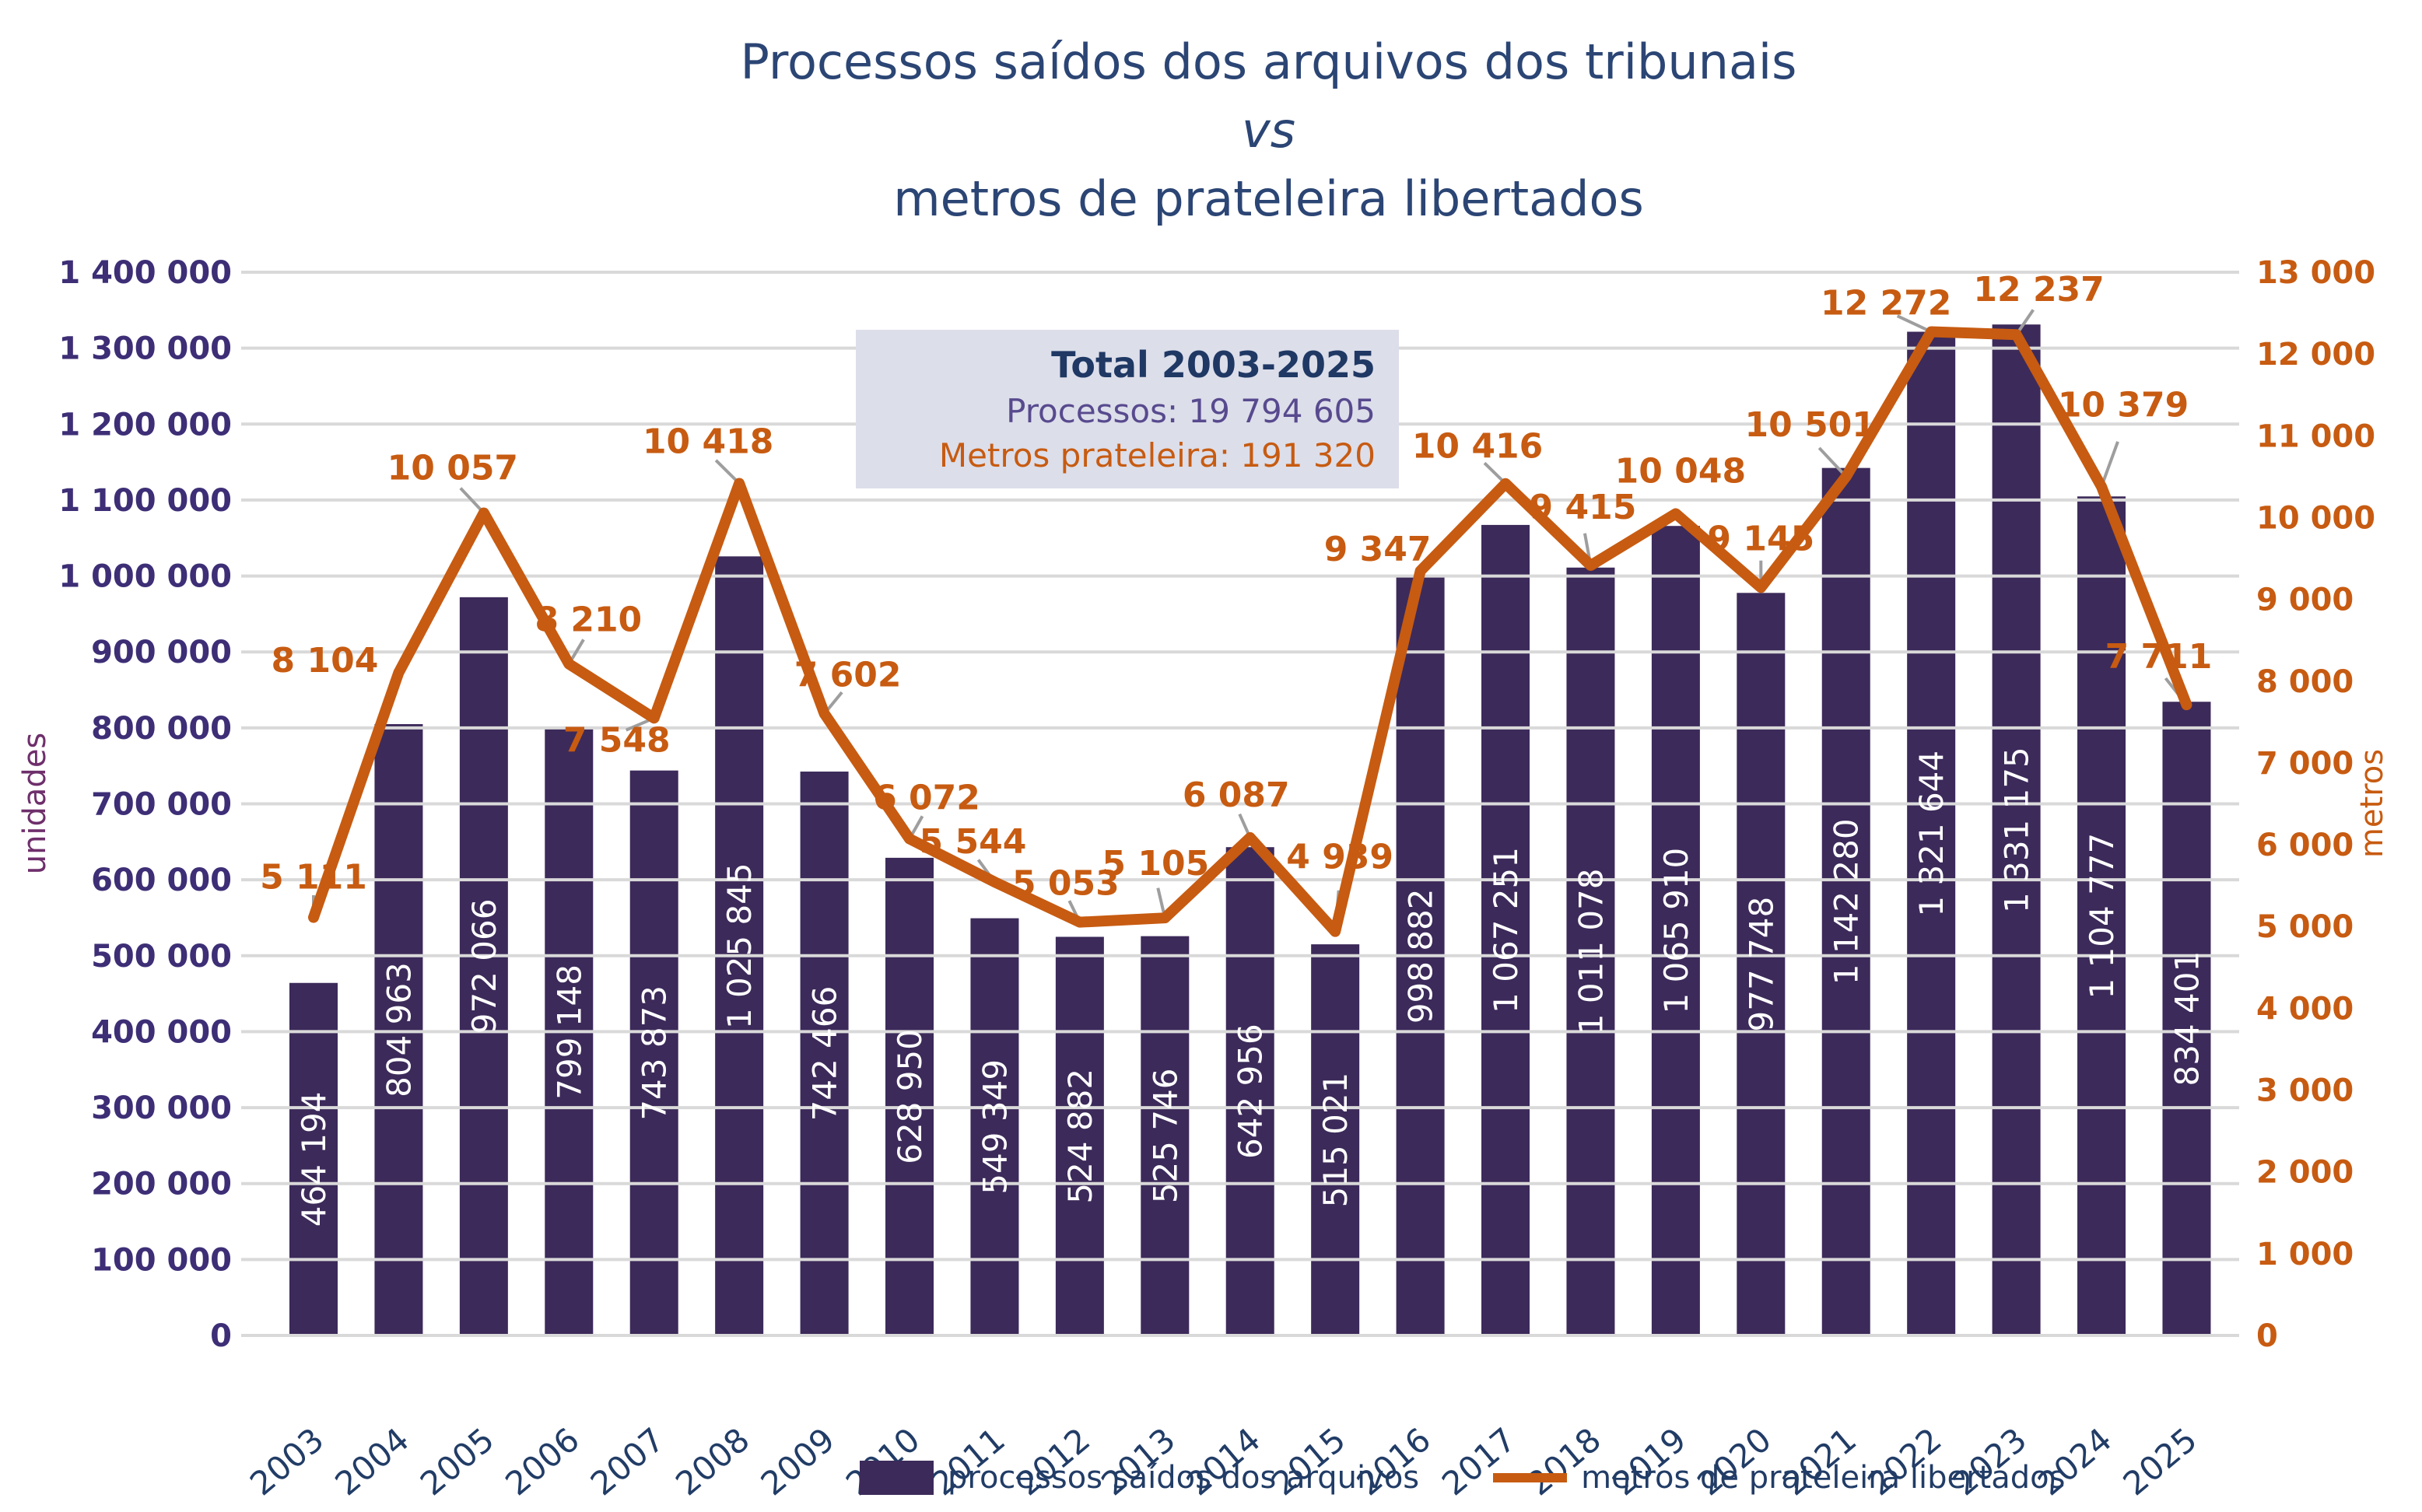  Describe the element at coordinates (1530, 1478) in the screenshot. I see `line-series-swatch-icon` at that location.